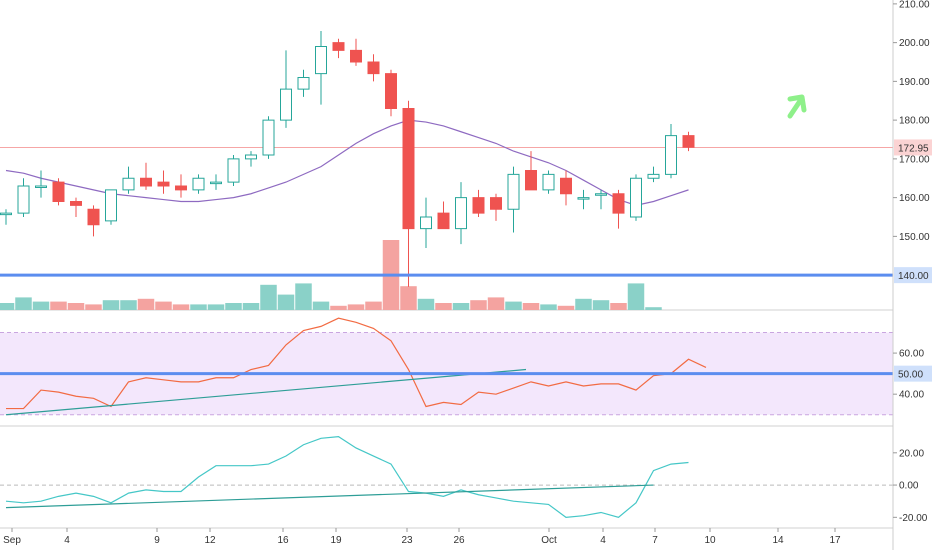 This screenshot has height=550, width=932. What do you see at coordinates (914, 159) in the screenshot?
I see `price-tick-label: 170.00` at bounding box center [914, 159].